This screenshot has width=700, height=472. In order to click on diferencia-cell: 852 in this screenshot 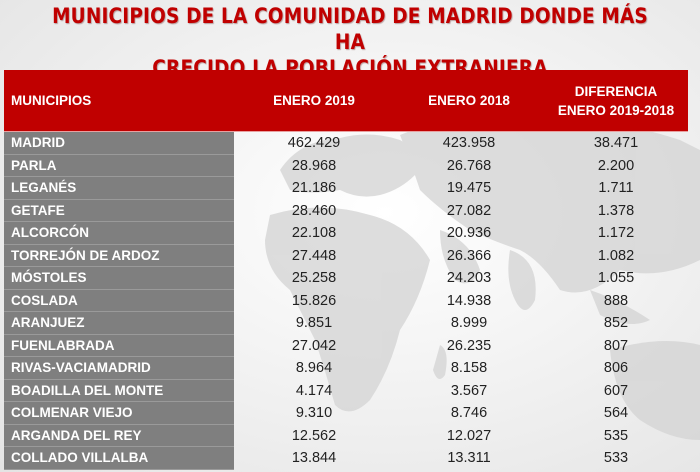, I will do `click(616, 323)`.